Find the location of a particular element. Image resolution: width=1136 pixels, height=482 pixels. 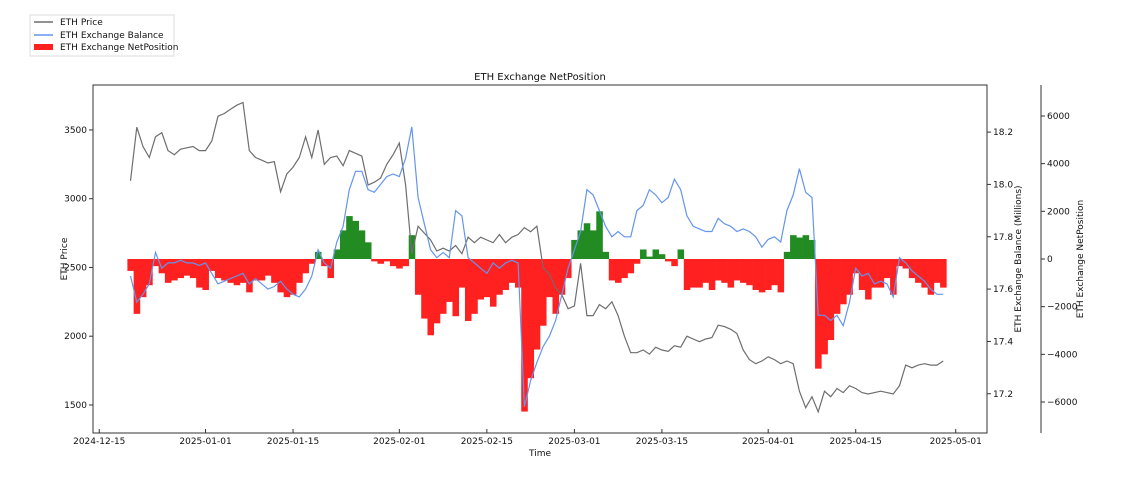

x-tick-label: 2024-12-15 is located at coordinates (99, 442).